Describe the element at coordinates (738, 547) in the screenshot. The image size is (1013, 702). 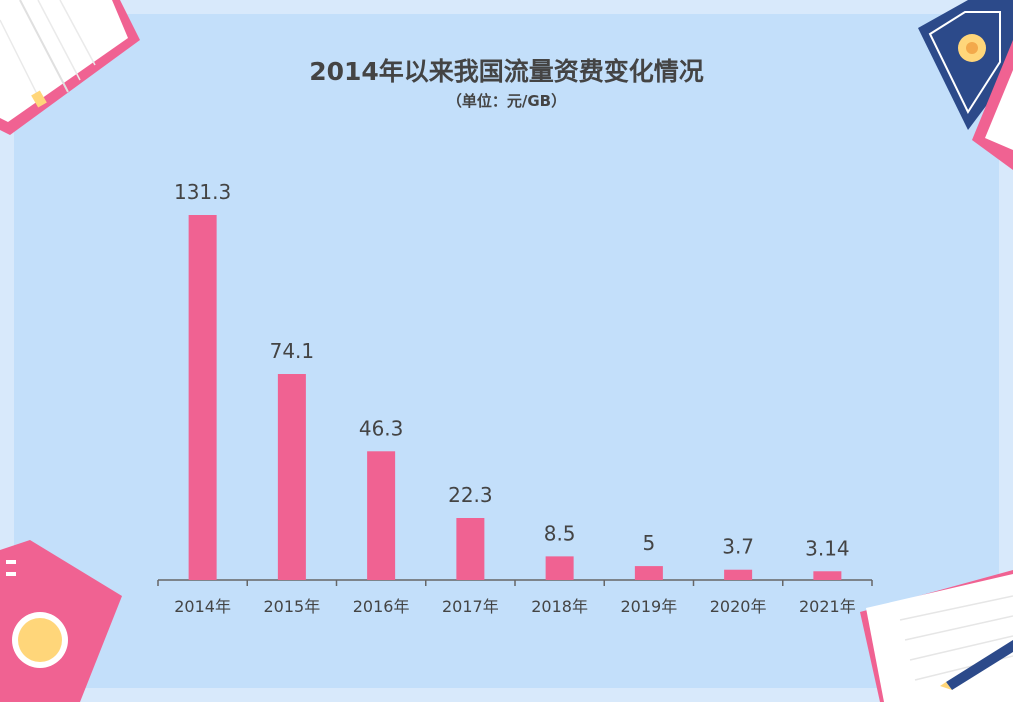
I see `data-label: 3.7` at that location.